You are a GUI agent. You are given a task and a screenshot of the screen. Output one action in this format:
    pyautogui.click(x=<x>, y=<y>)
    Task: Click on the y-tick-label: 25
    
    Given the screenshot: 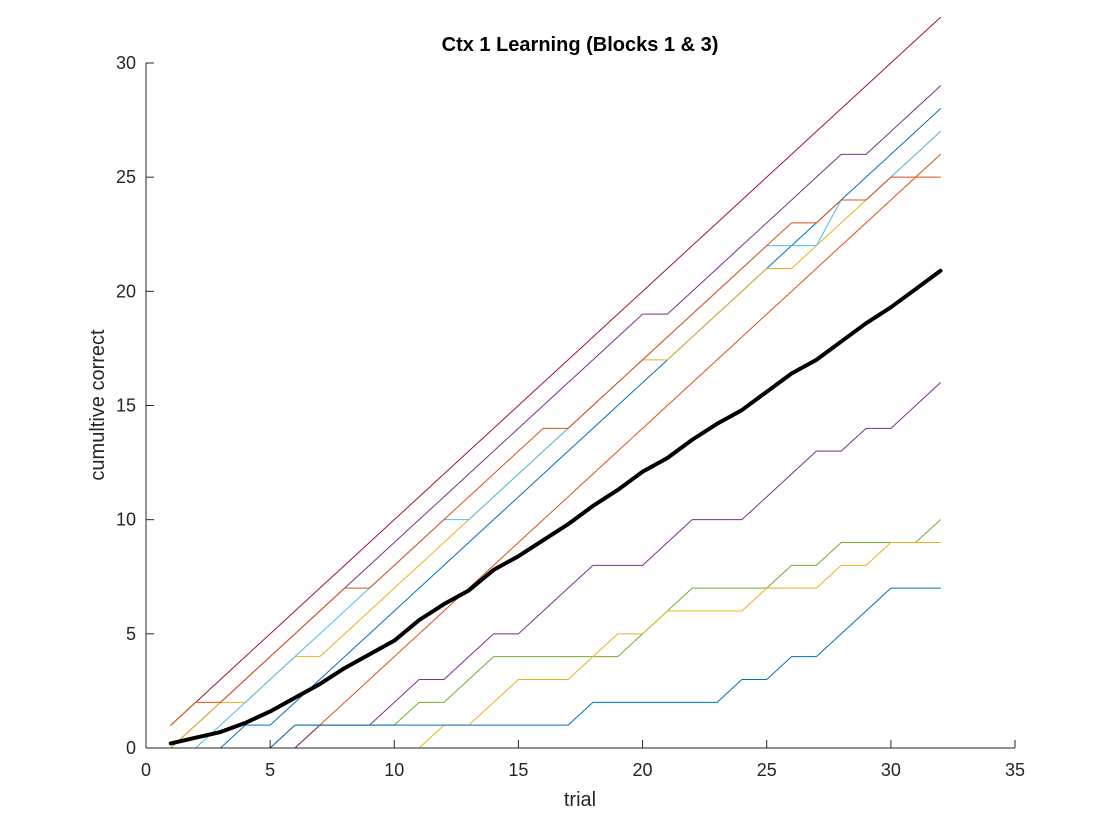 What is the action you would take?
    pyautogui.click(x=126, y=177)
    